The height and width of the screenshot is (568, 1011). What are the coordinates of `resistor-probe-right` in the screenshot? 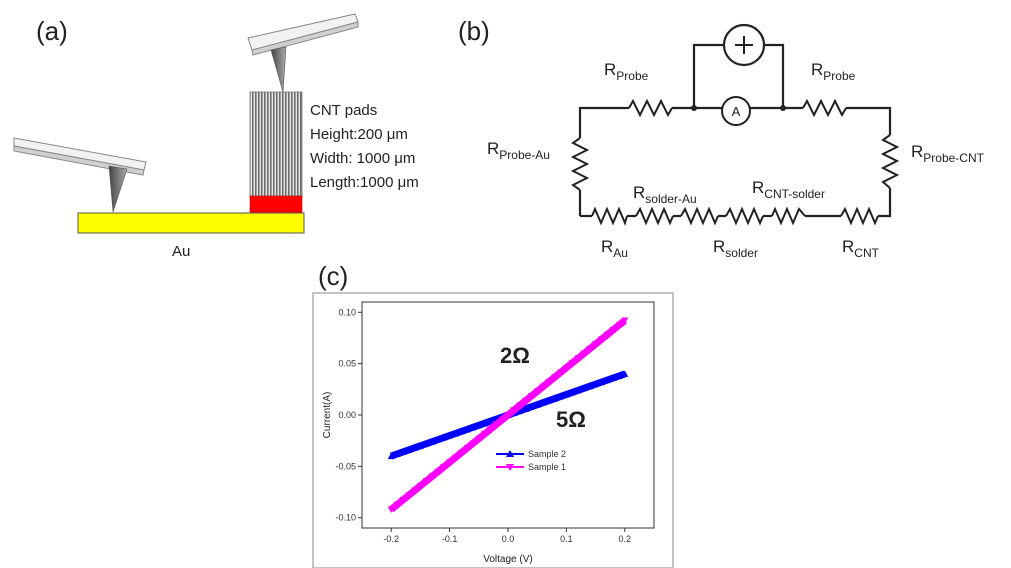 It's located at (824, 108).